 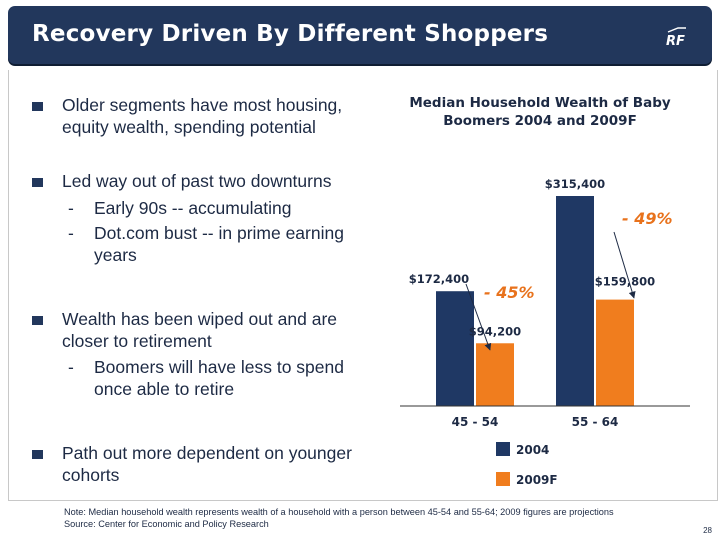 What do you see at coordinates (193, 208) in the screenshot?
I see `bullet-2-sub-1: Early 90s -- accumulating` at bounding box center [193, 208].